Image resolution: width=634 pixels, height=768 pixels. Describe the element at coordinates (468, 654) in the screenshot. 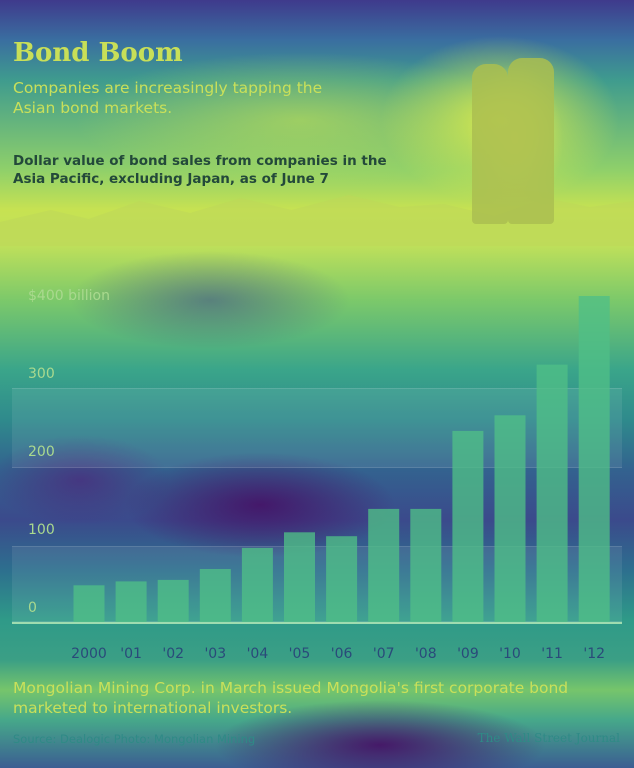

I see `x-tick-label: '09` at that location.